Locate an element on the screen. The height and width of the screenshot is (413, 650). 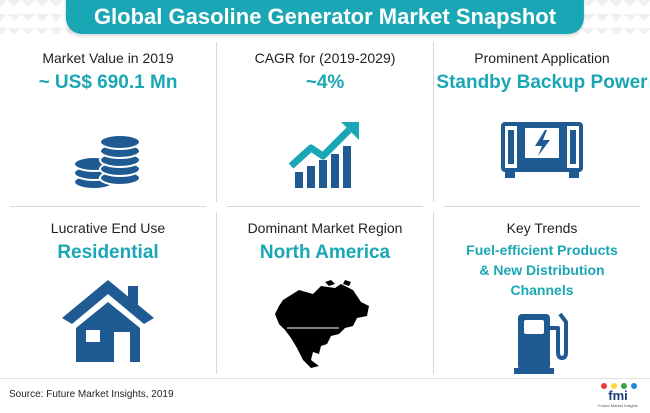
card-value: North America is located at coordinates (325, 252).